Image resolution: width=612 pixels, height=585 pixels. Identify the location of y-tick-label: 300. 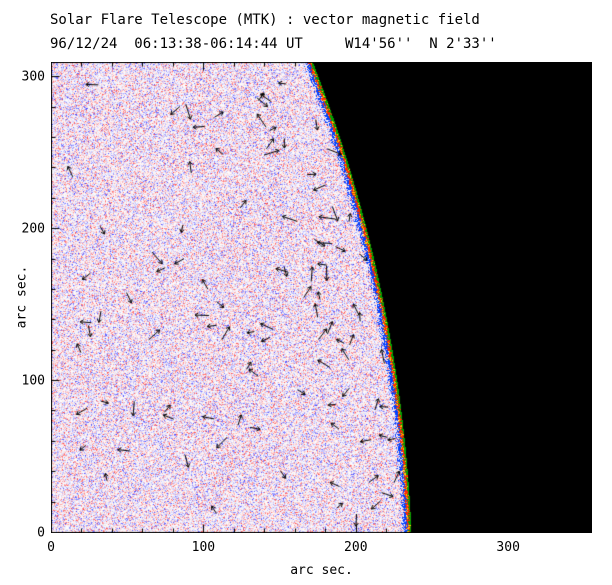
(33, 77).